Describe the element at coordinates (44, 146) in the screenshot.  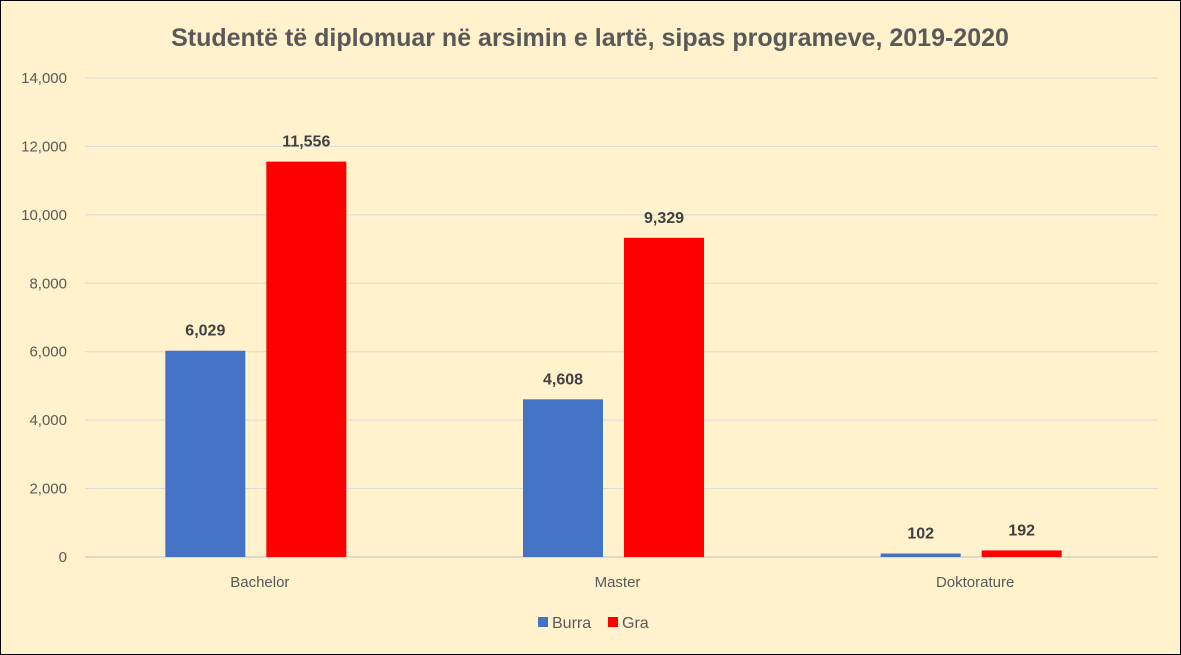
I see `y-tick-label: 12,000` at that location.